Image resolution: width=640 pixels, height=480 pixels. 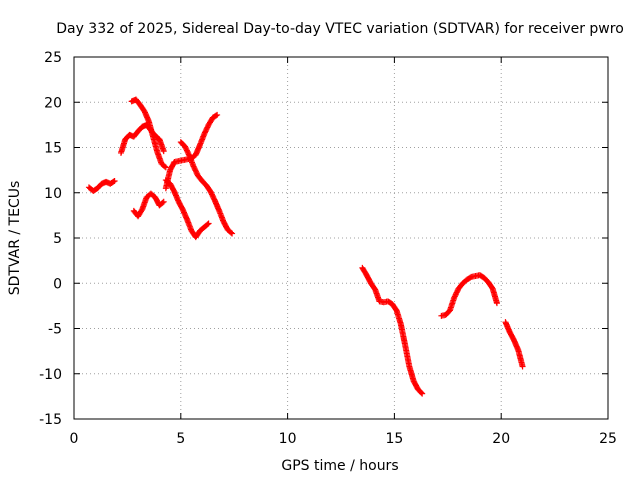 What do you see at coordinates (148, 205) in the screenshot?
I see `series-s4` at bounding box center [148, 205].